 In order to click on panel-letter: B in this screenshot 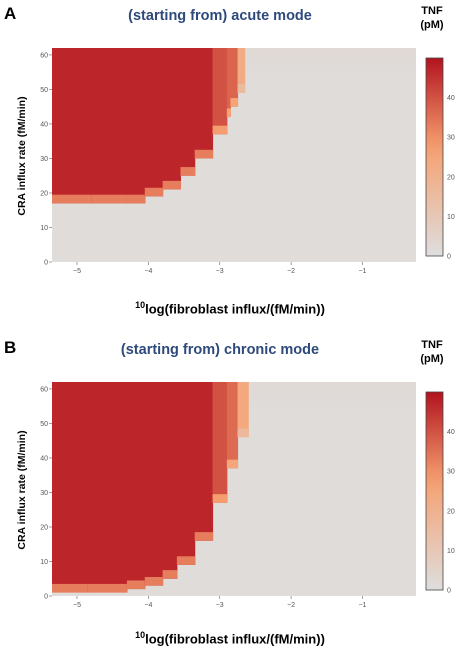, I will do `click(10, 347)`.